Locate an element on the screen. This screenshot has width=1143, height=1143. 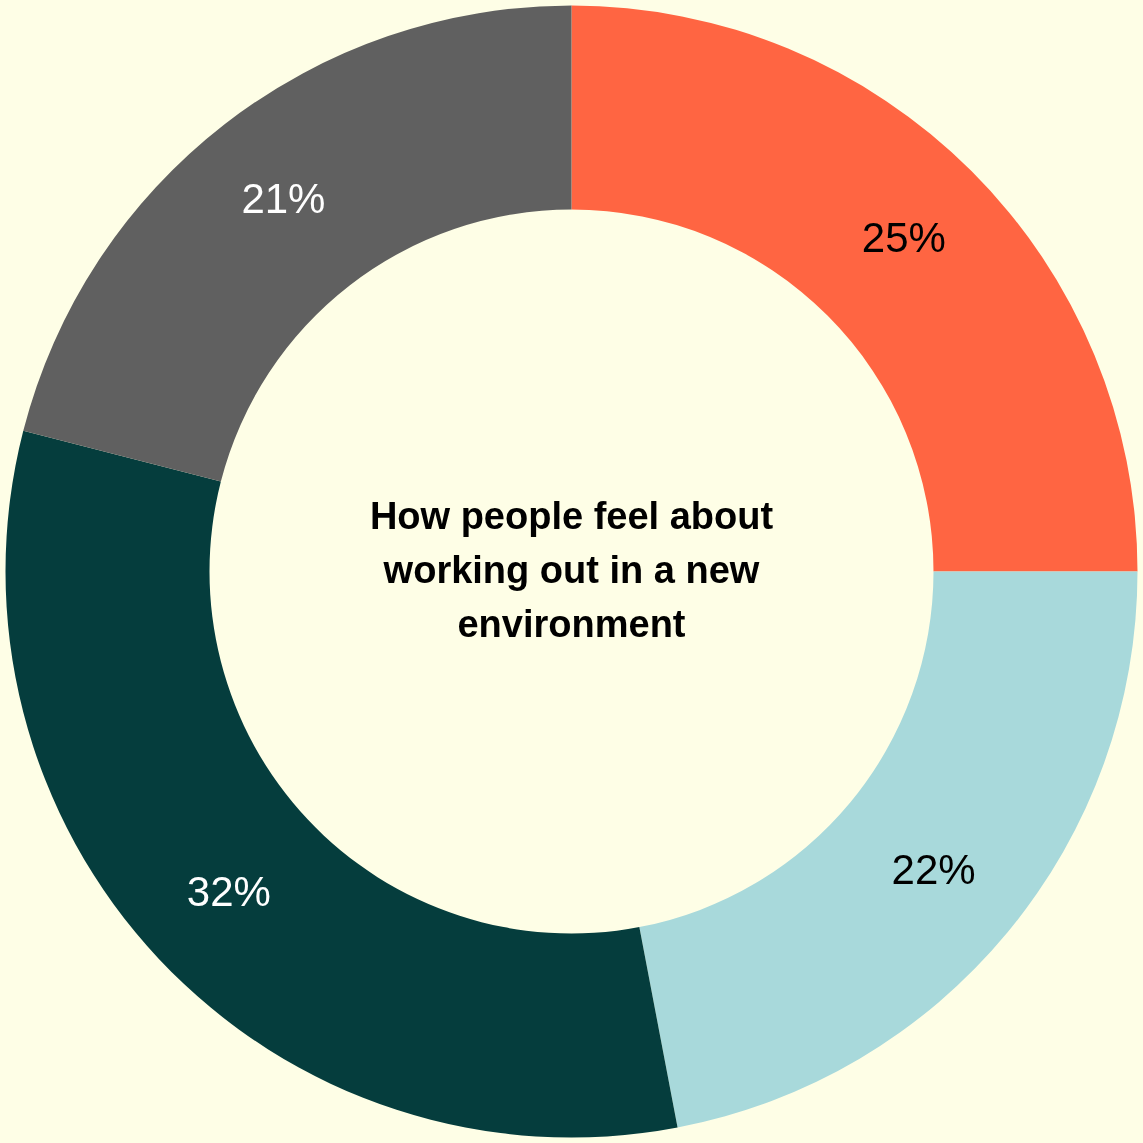
data-label: 25% is located at coordinates (903, 238).